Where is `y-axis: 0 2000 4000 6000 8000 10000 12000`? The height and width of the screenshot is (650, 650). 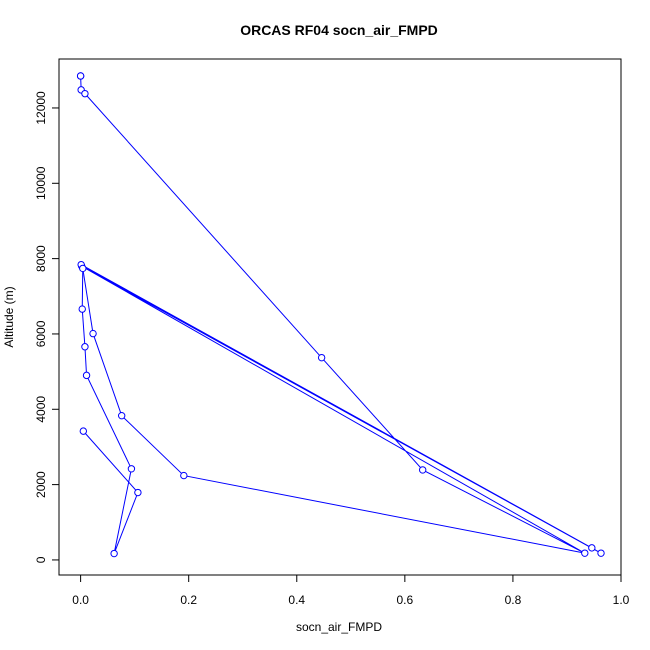
y-axis: 0 2000 4000 6000 8000 10000 12000 is located at coordinates (47, 327).